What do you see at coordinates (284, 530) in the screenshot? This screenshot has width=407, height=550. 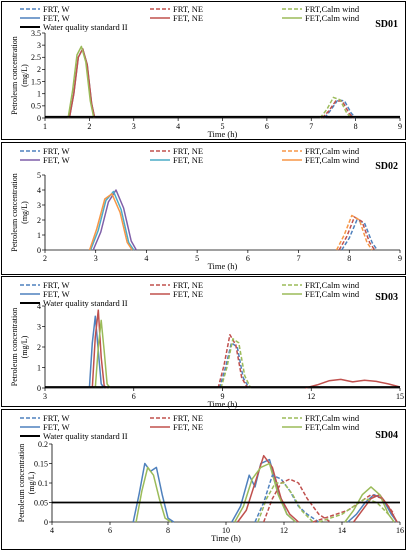 I see `x-tick-label: 12` at bounding box center [284, 530].